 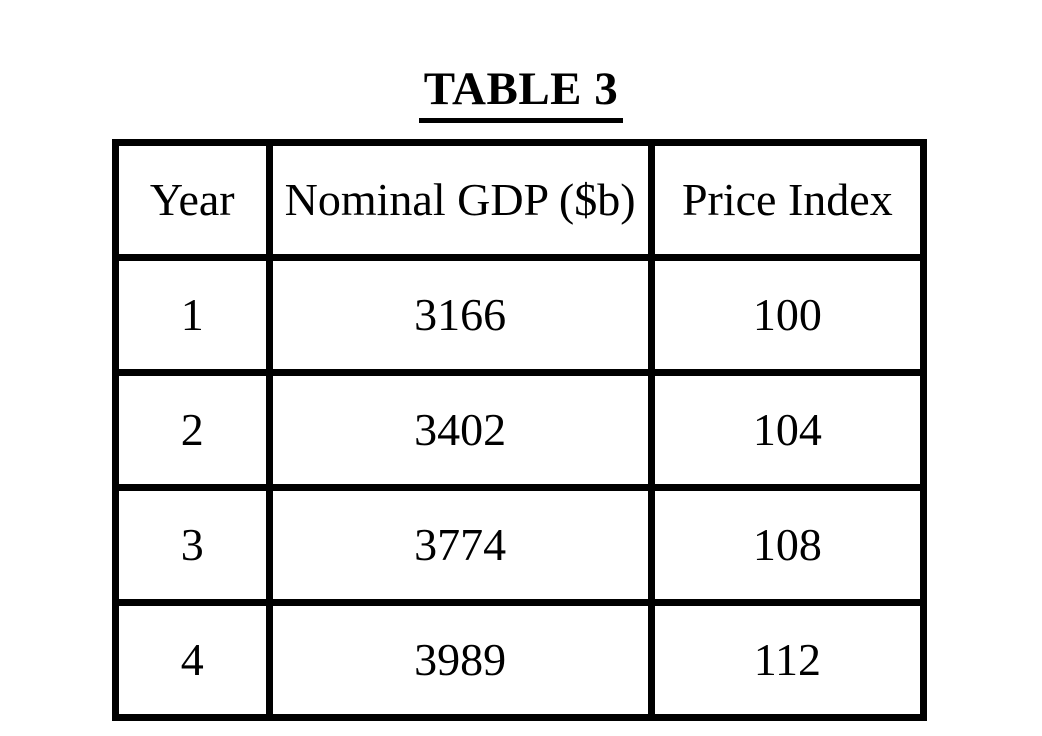 I want to click on title-container: TABLE 3, so click(x=521, y=94).